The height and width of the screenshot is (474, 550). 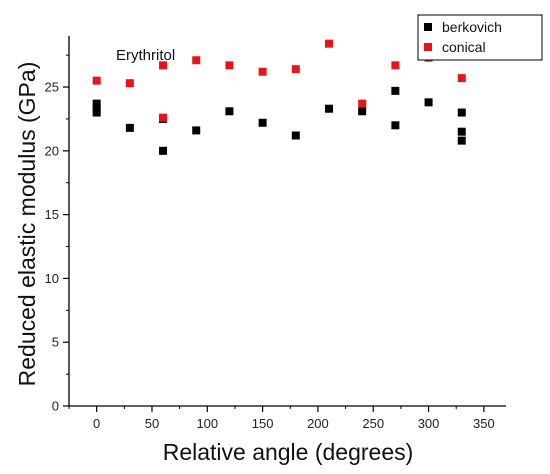 What do you see at coordinates (472, 27) in the screenshot?
I see `legend-label-berkovich: berkovich` at bounding box center [472, 27].